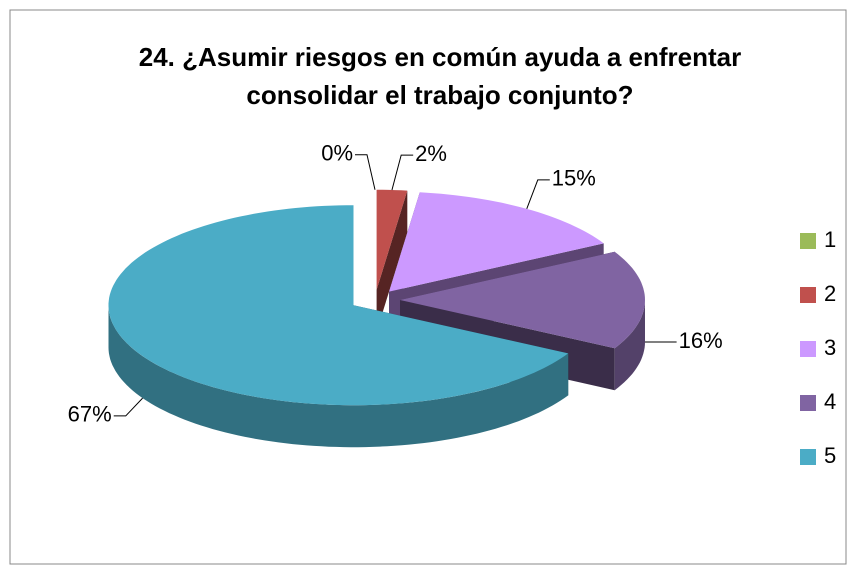  What do you see at coordinates (431, 153) in the screenshot?
I see `data-label: 2%` at bounding box center [431, 153].